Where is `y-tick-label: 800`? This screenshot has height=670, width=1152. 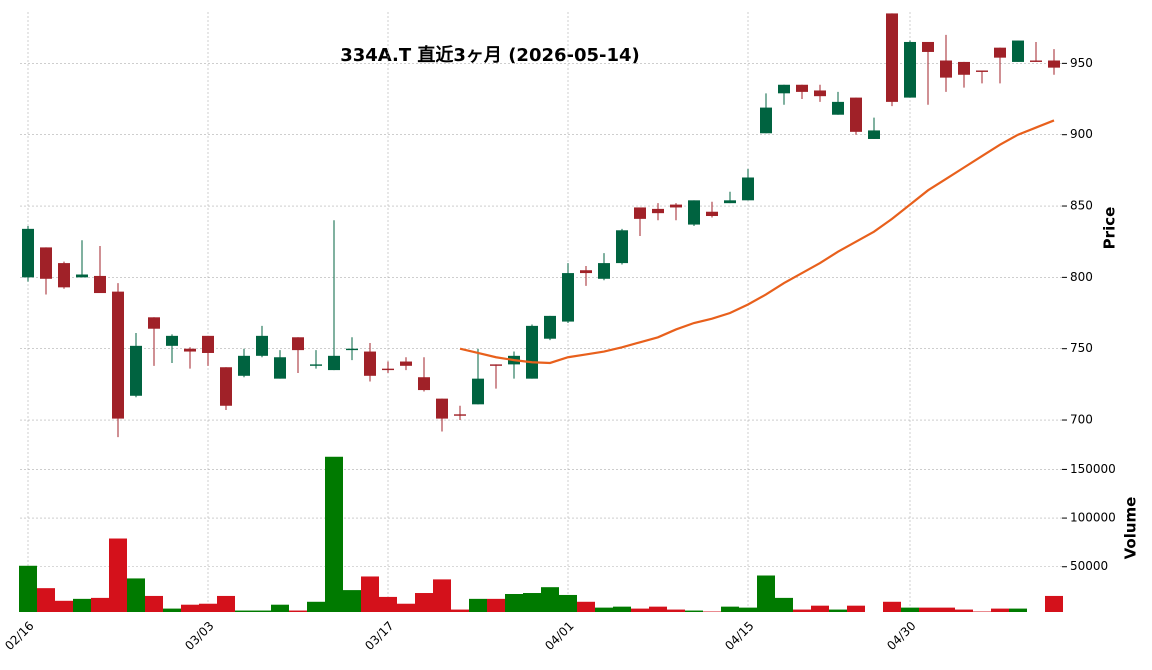
y-tick-label: 800 is located at coordinates (1081, 277).